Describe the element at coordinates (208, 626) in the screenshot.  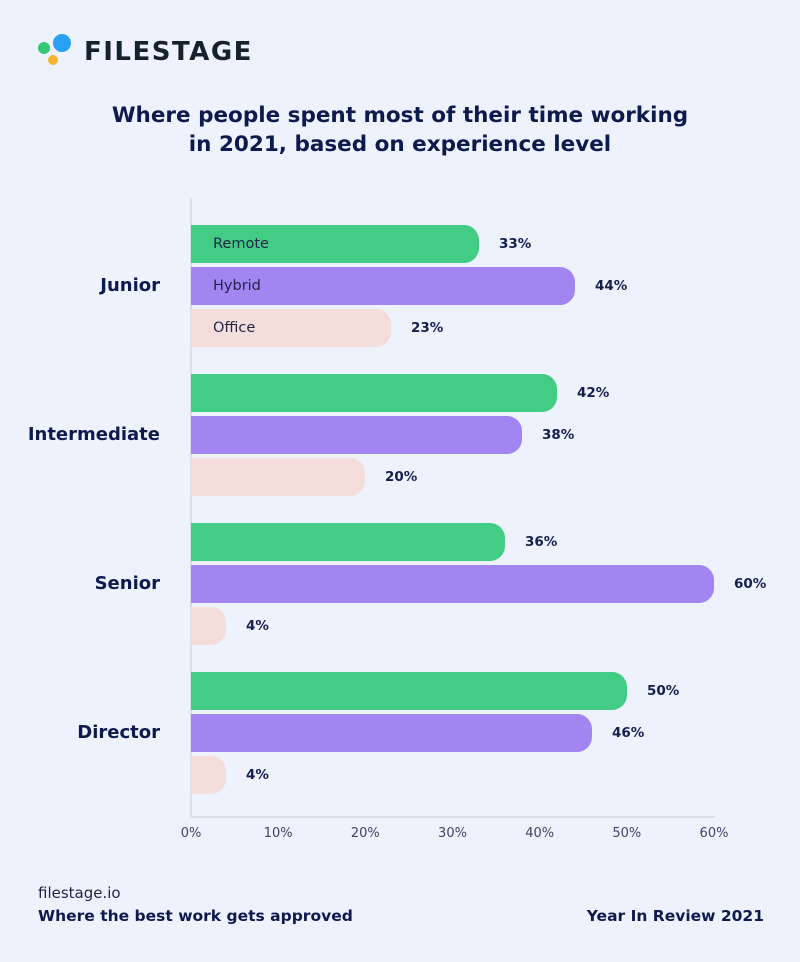
I see `bar-senior-office` at that location.